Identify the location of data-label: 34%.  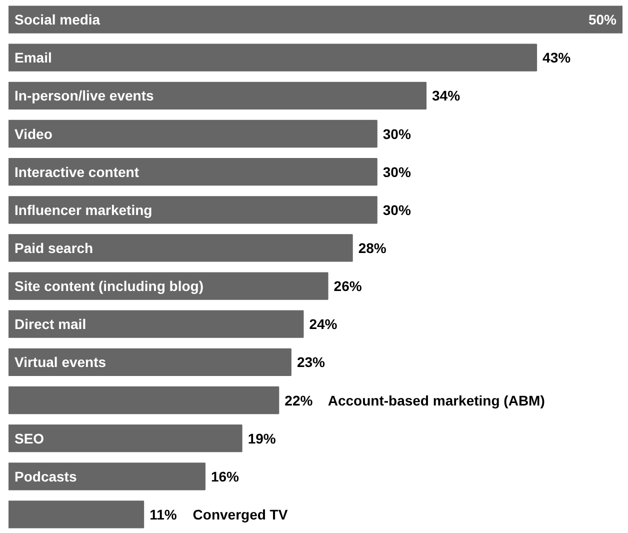
(446, 96).